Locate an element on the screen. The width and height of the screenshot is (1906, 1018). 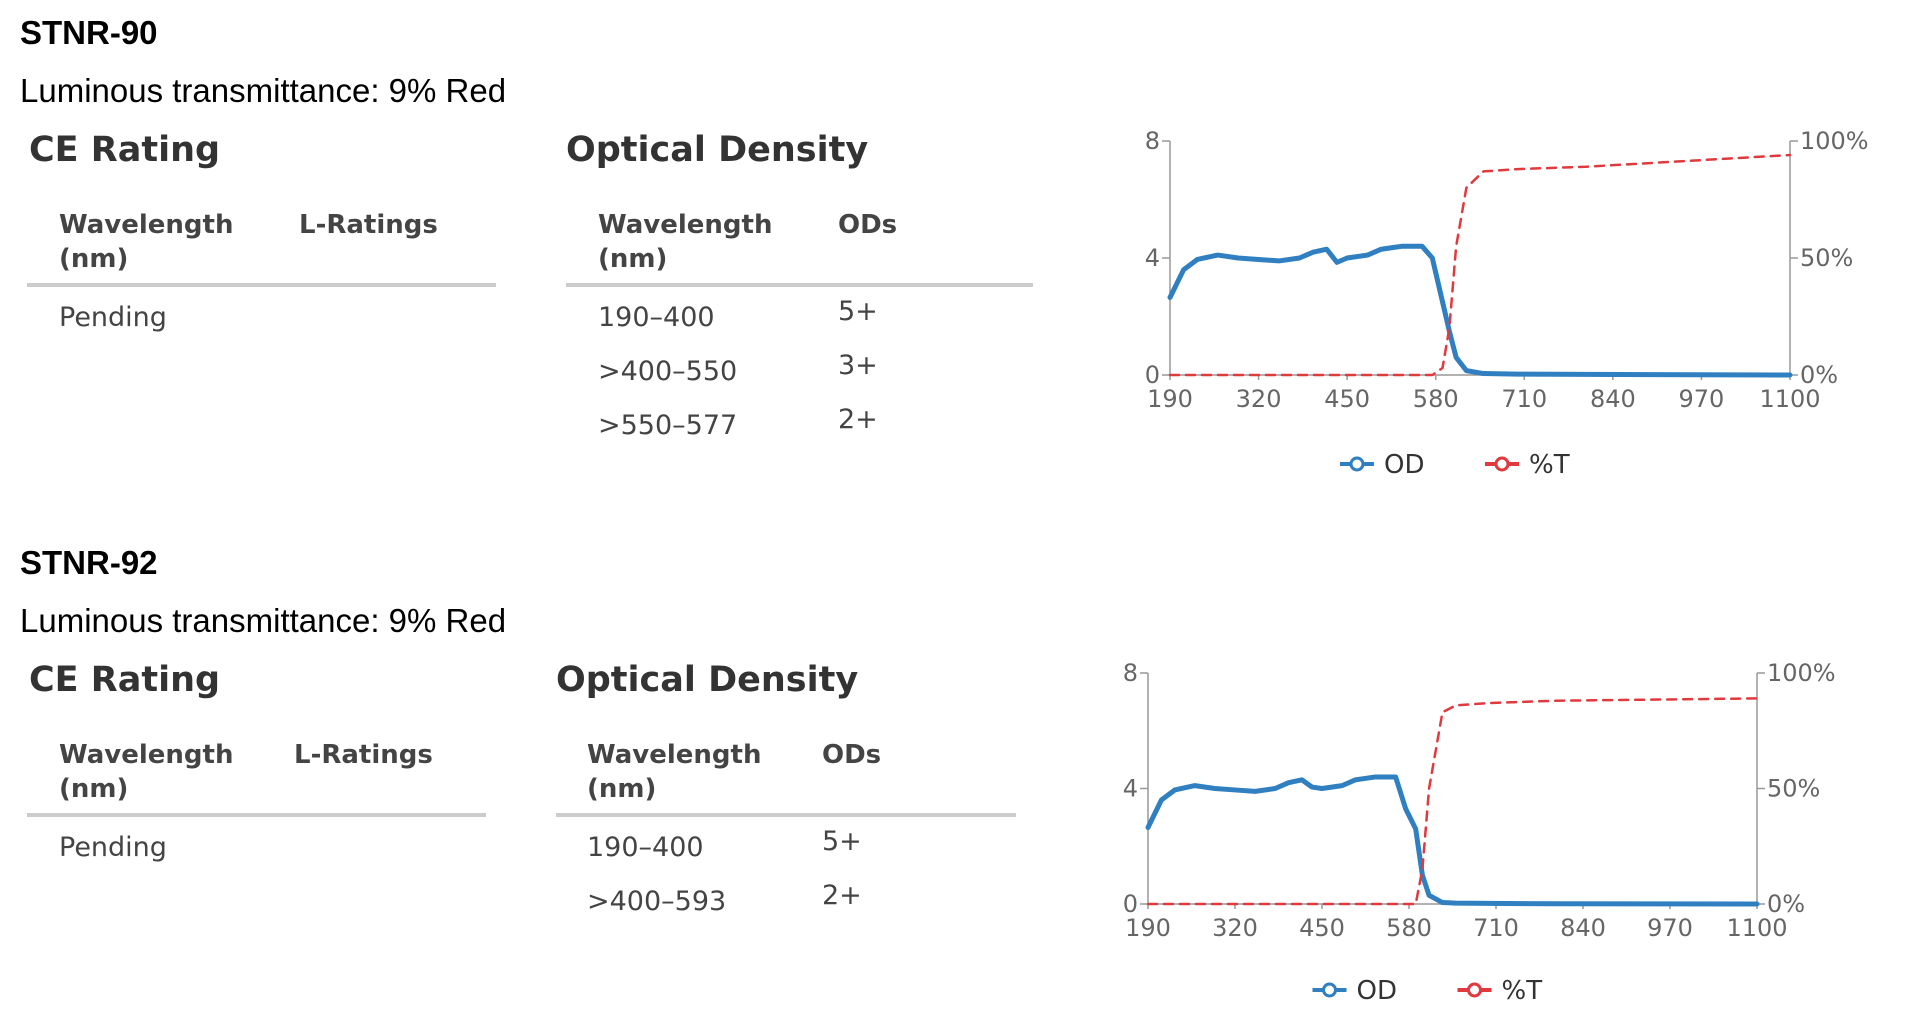
table-cell: >550–577 is located at coordinates (668, 425).